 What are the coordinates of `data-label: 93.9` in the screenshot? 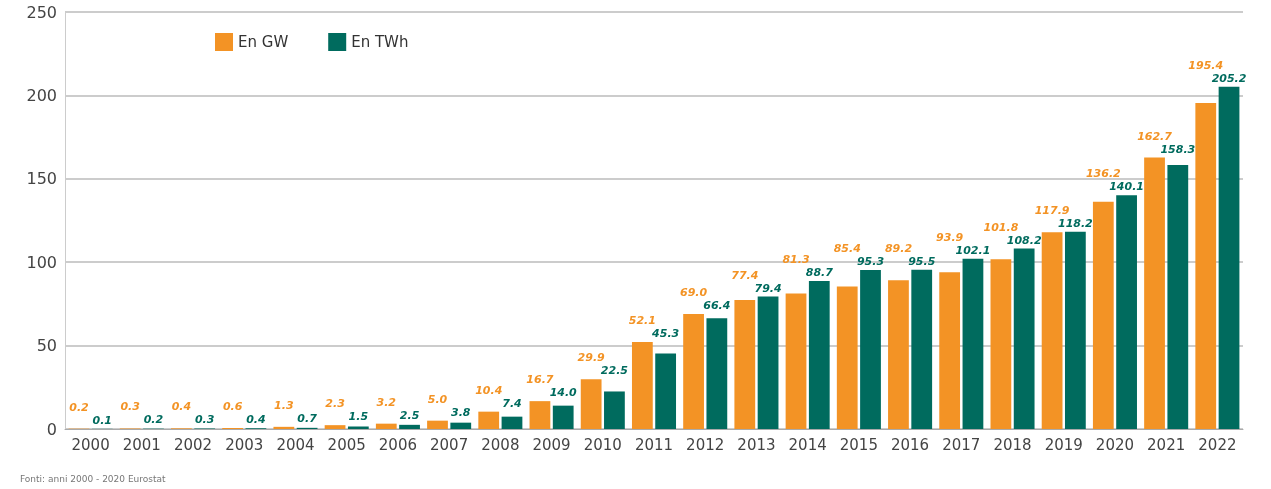 It's located at (950, 237).